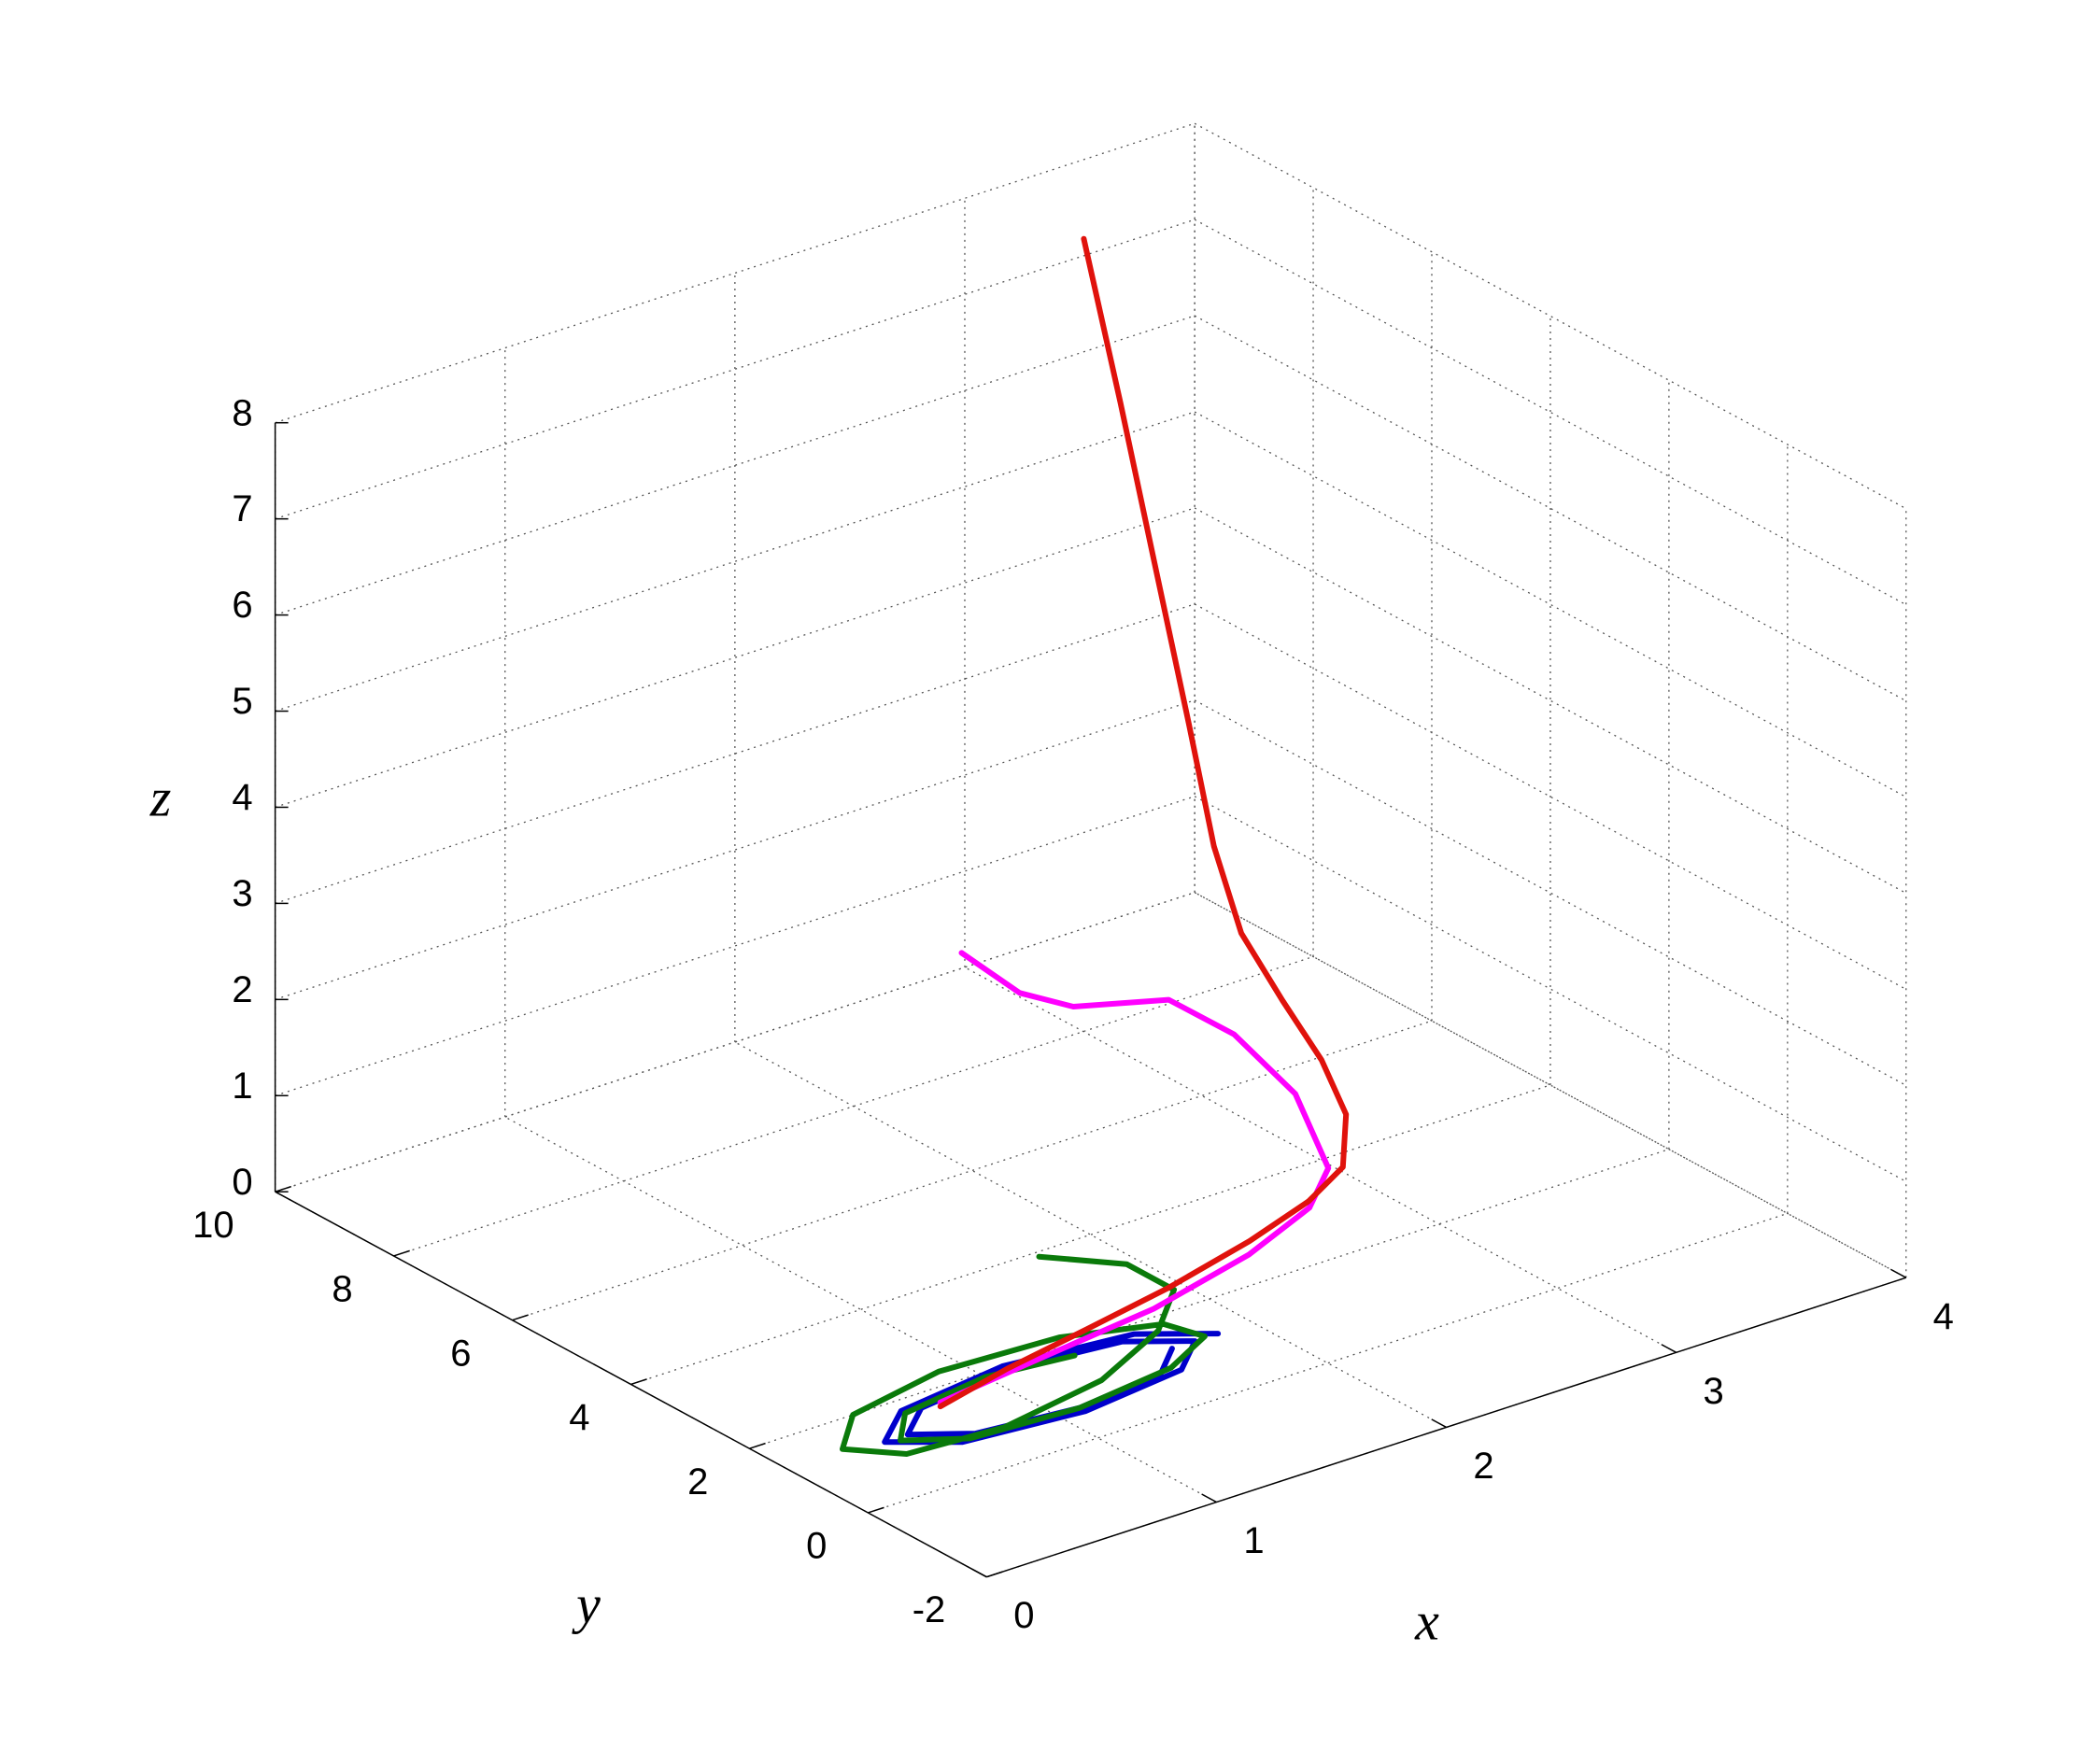 The height and width of the screenshot is (1764, 2094). I want to click on x-tick-label: 3, so click(1714, 1391).